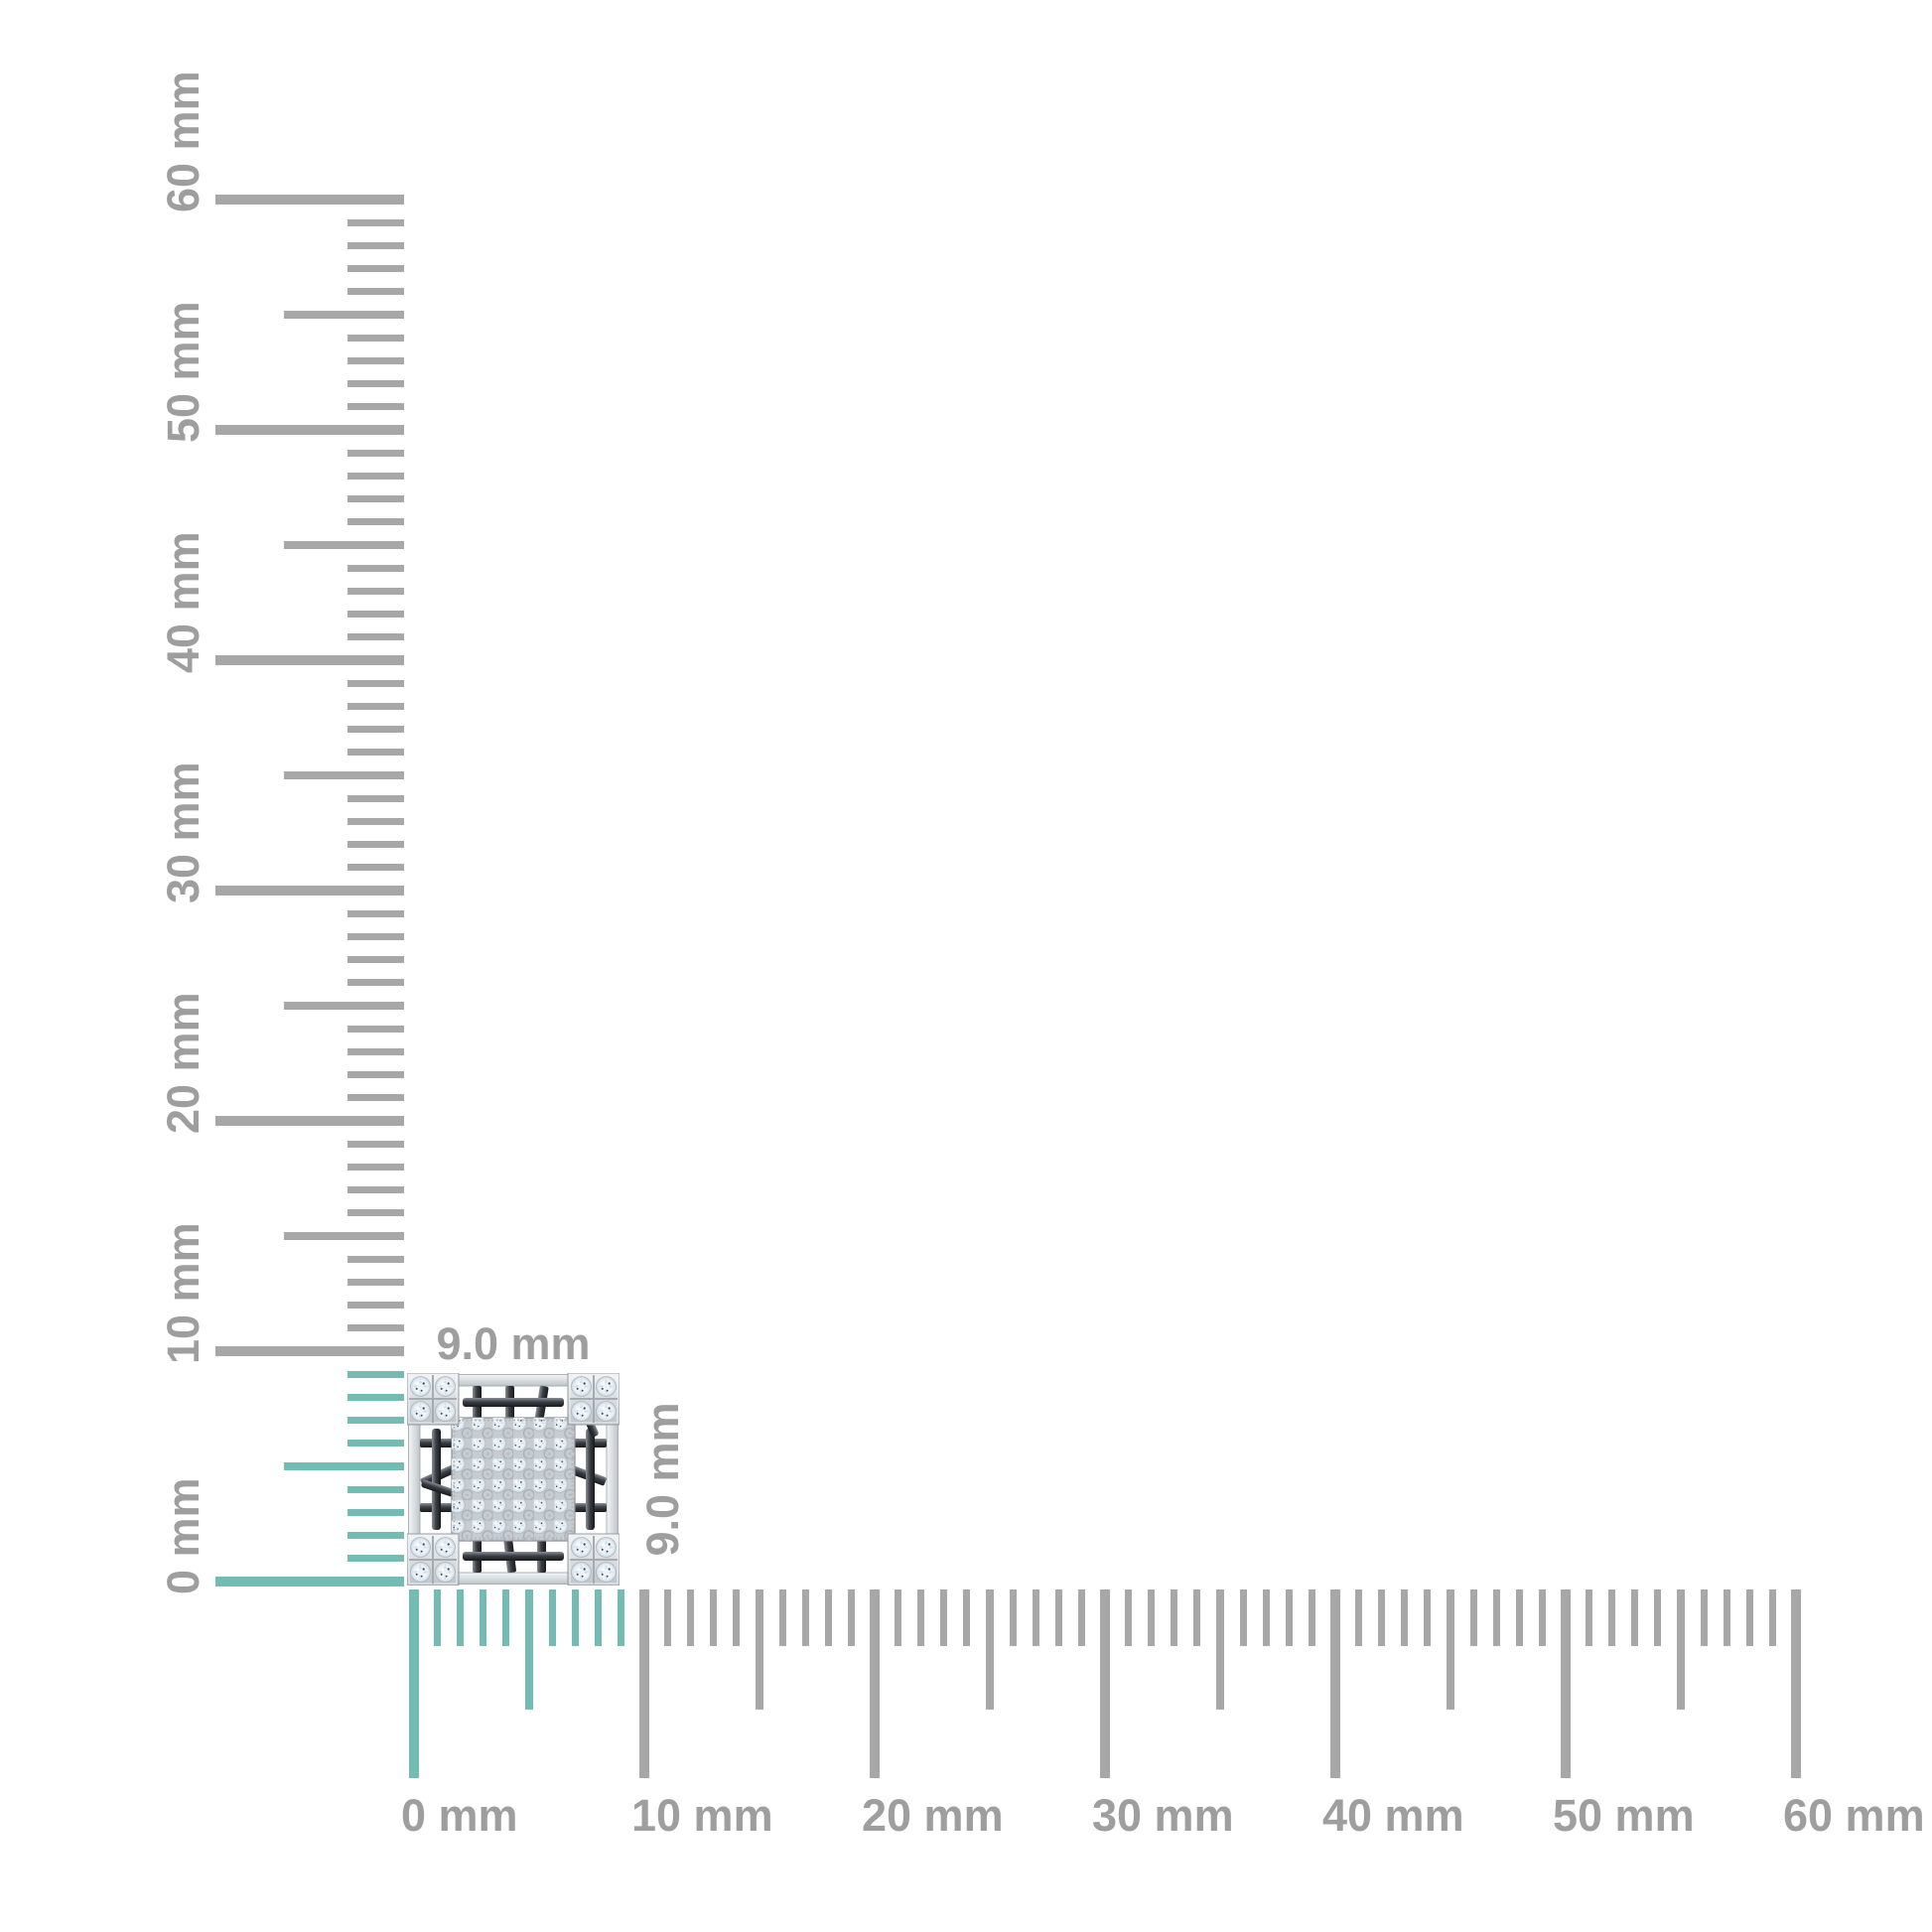 This screenshot has width=1932, height=1932. I want to click on v-ruler-tick-2mm, so click(375, 1536).